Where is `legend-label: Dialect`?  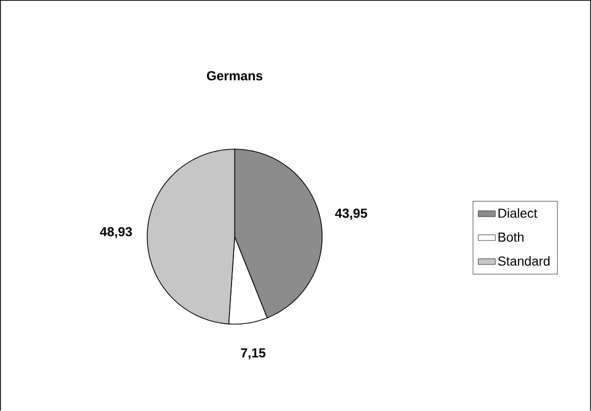 legend-label: Dialect is located at coordinates (518, 213).